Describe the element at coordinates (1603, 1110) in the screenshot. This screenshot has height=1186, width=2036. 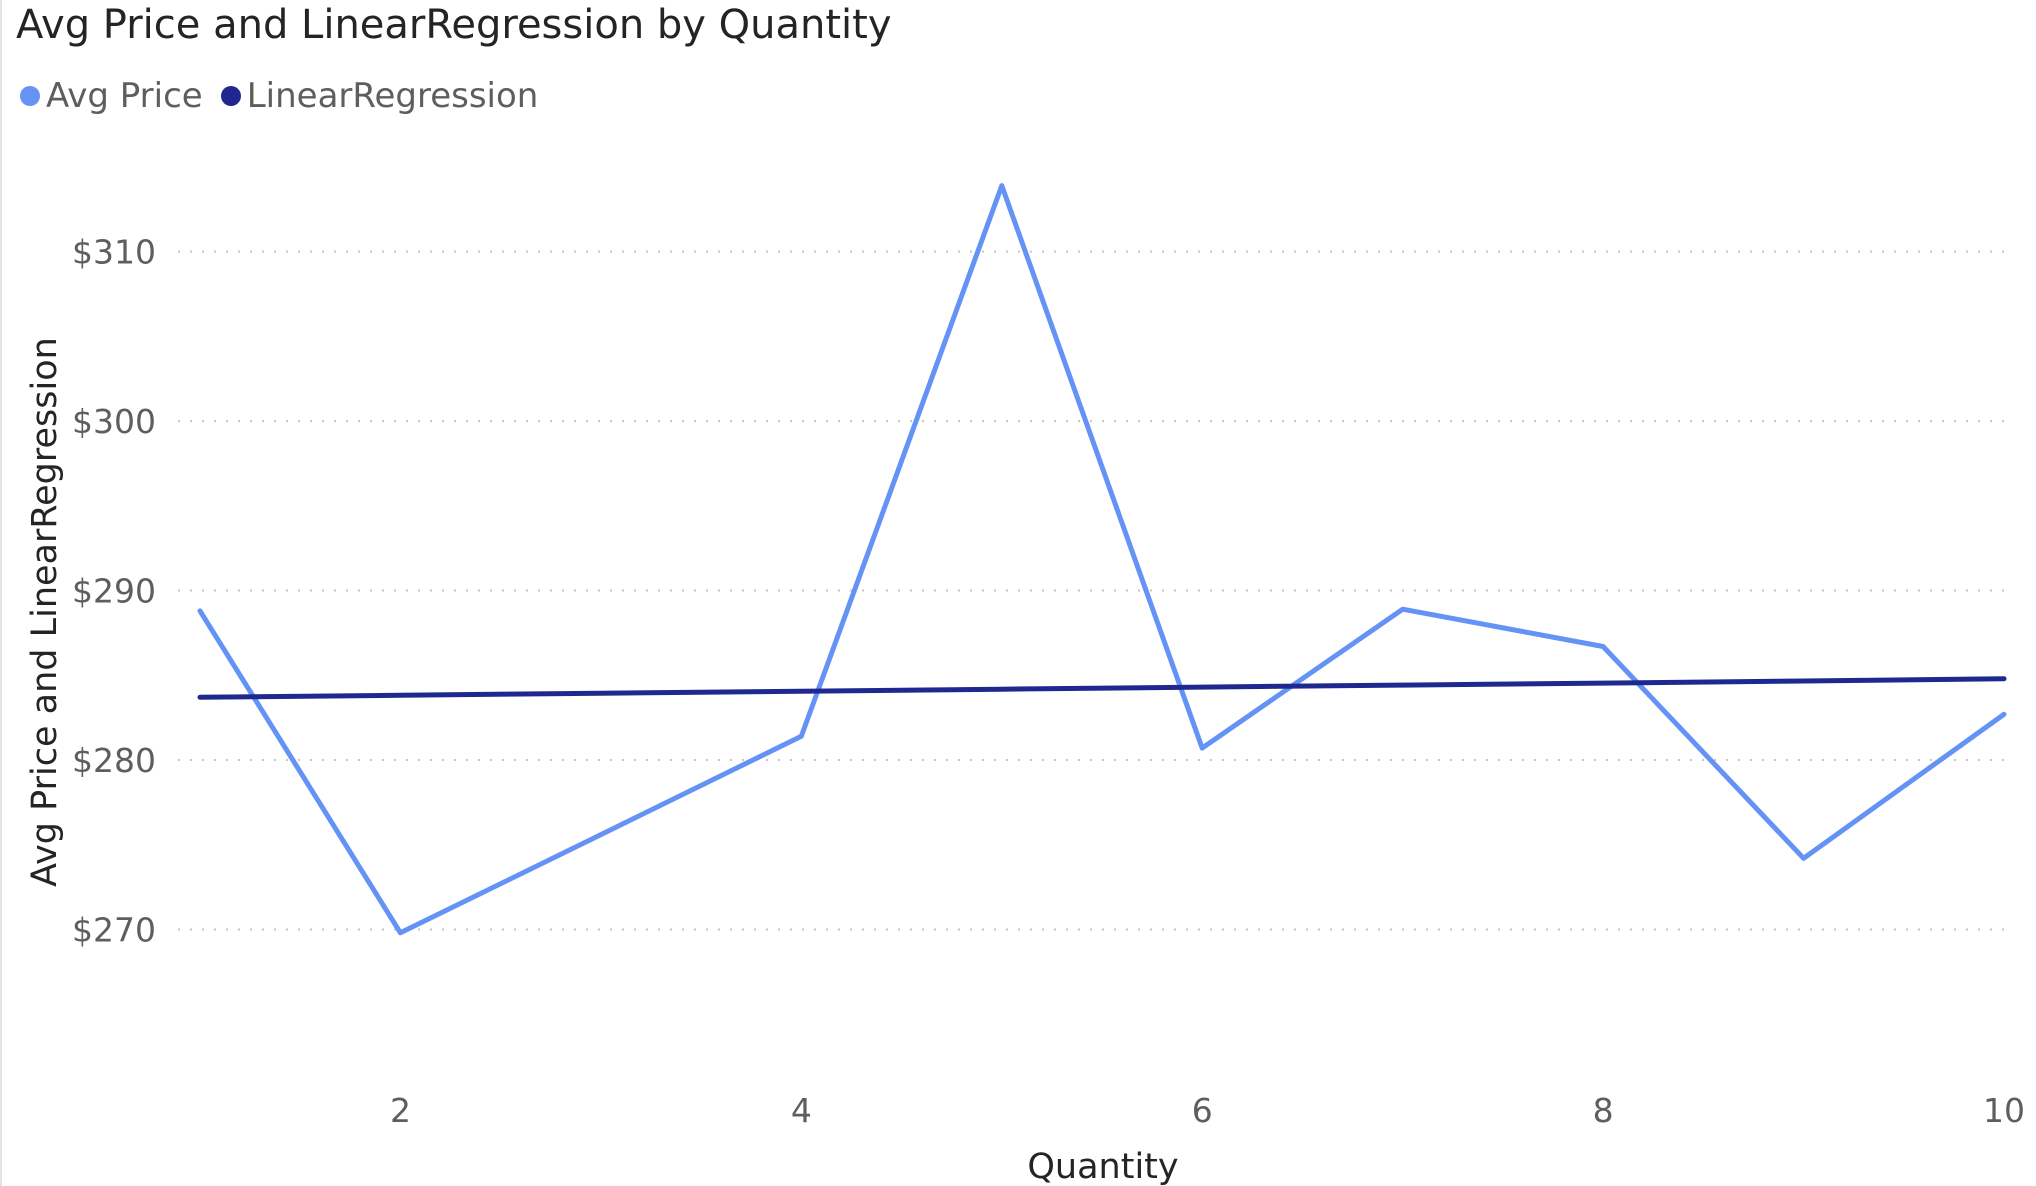
I see `x-tick-label: 8` at that location.